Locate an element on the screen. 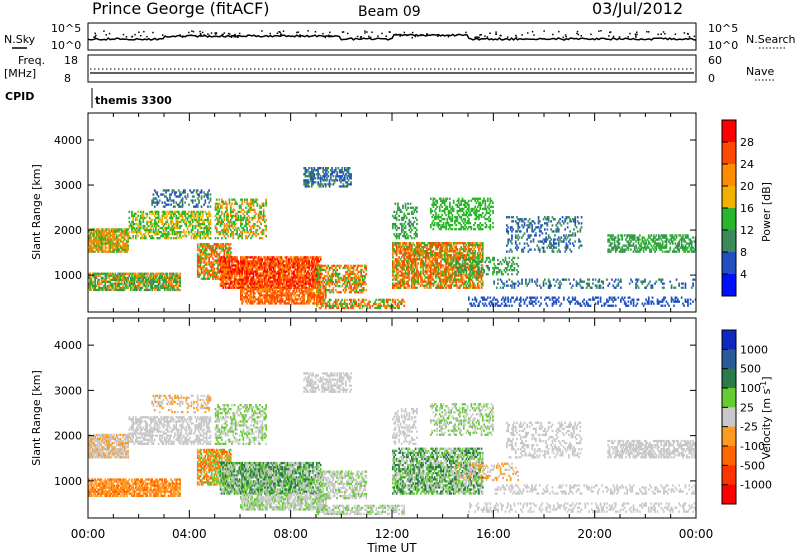 Image resolution: width=800 pixels, height=554 pixels. freq-tick-bottom: 8 is located at coordinates (67, 78).